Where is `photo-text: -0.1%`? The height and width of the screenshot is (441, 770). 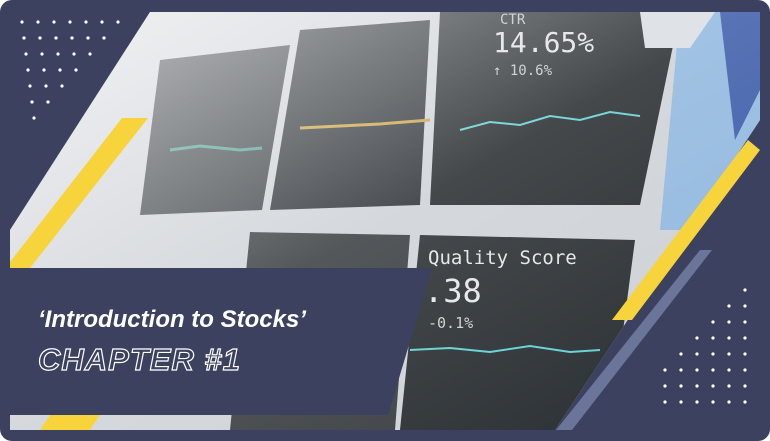
photo-text: -0.1% is located at coordinates (450, 323).